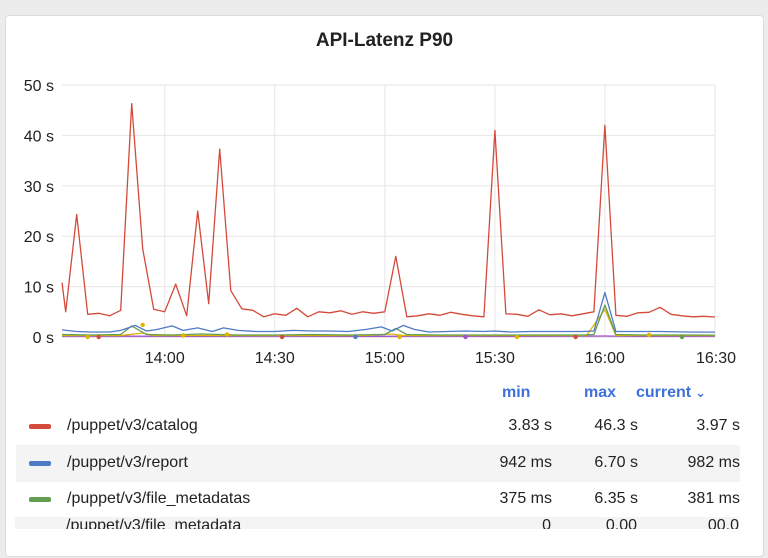 The image size is (768, 558). Describe the element at coordinates (616, 462) in the screenshot. I see `legend-max-value: 6.70 s` at that location.